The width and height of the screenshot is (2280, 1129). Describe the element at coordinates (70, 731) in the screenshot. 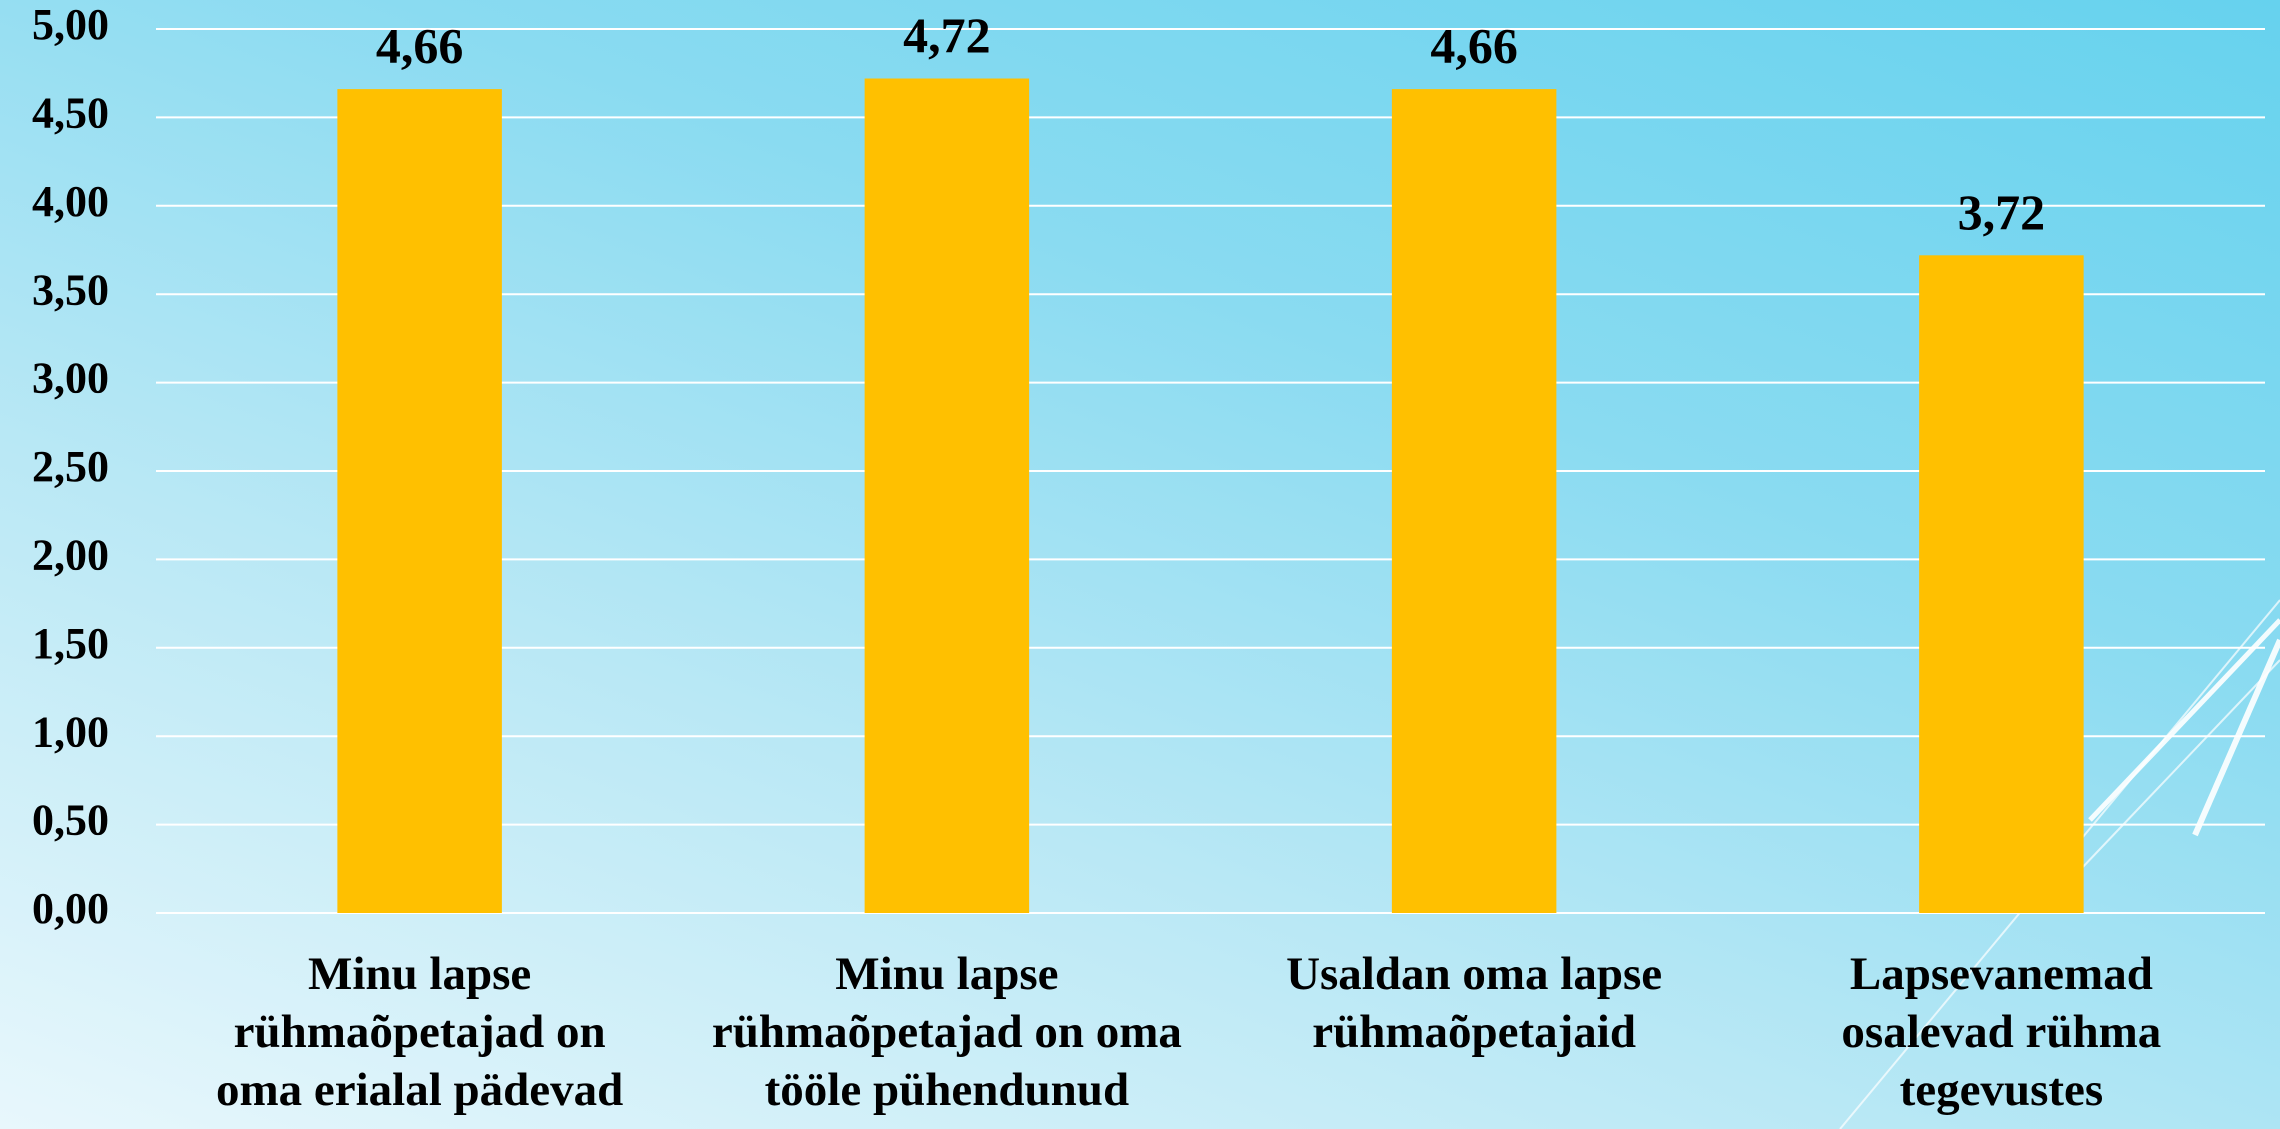

I see `y-tick-label: 1,00` at that location.